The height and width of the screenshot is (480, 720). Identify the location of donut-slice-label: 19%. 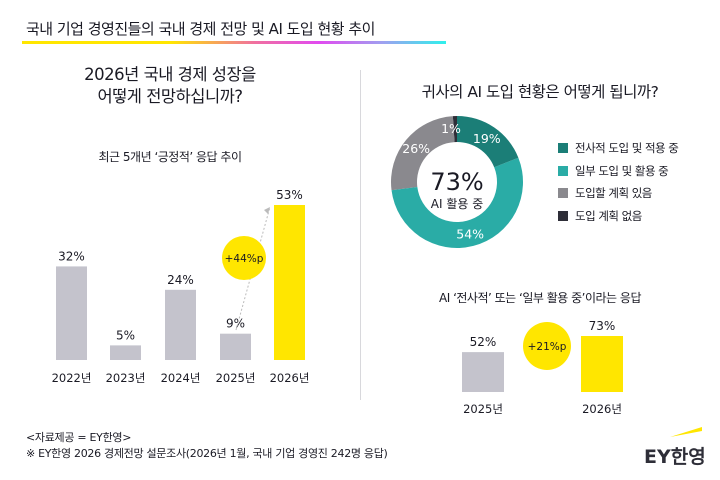
(487, 138).